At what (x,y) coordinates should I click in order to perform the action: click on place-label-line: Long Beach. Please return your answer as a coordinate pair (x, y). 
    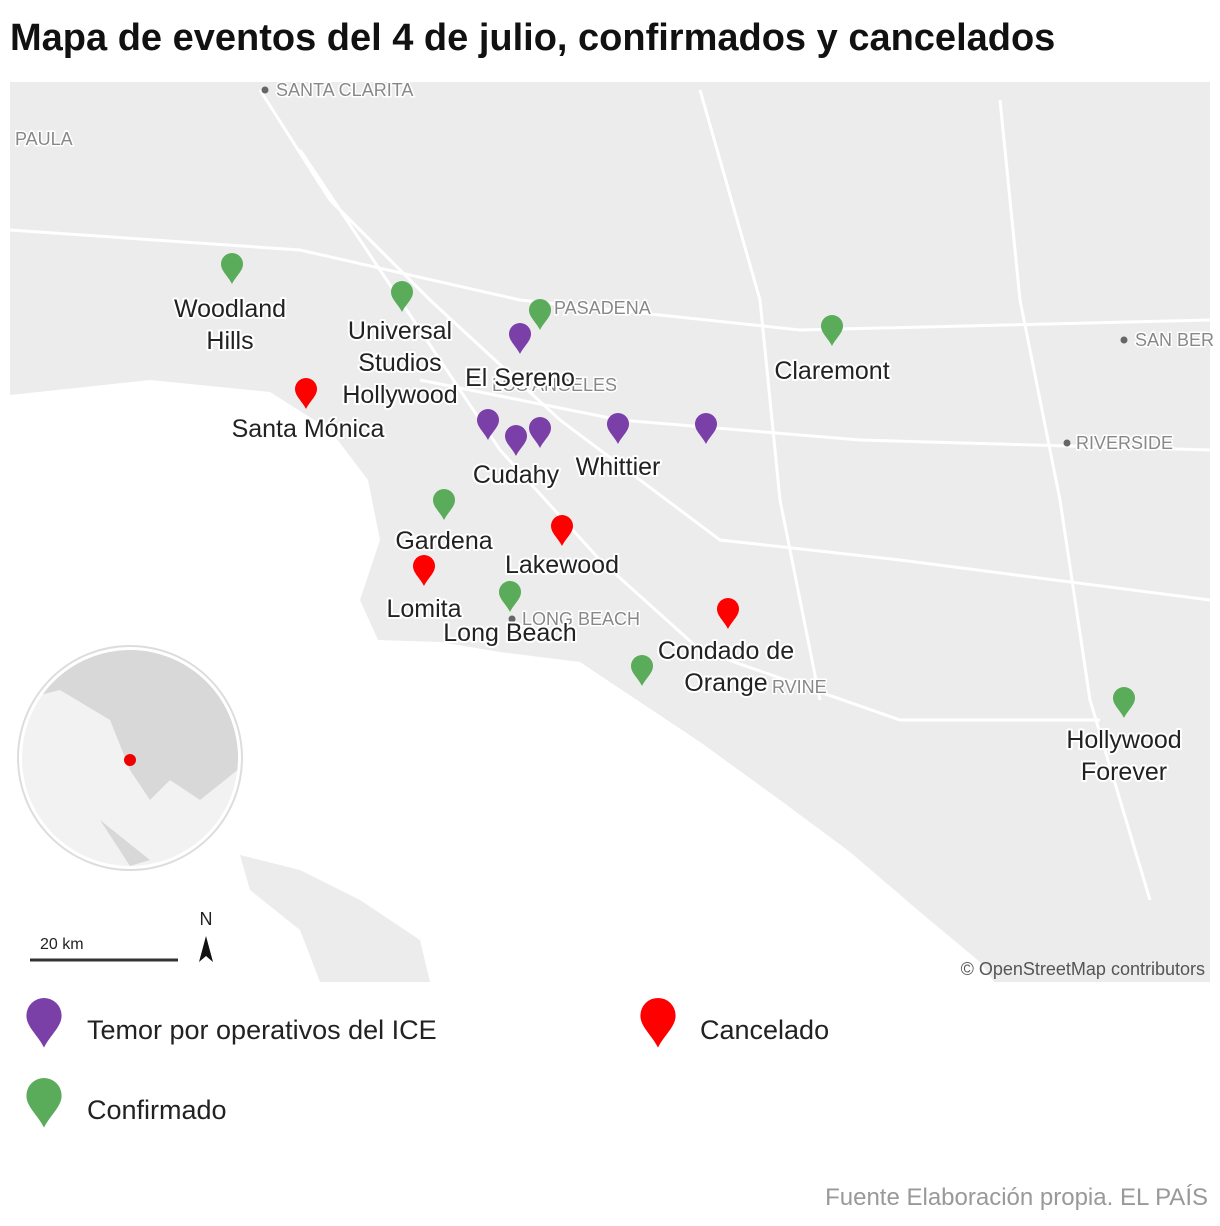
    Looking at the image, I should click on (509, 633).